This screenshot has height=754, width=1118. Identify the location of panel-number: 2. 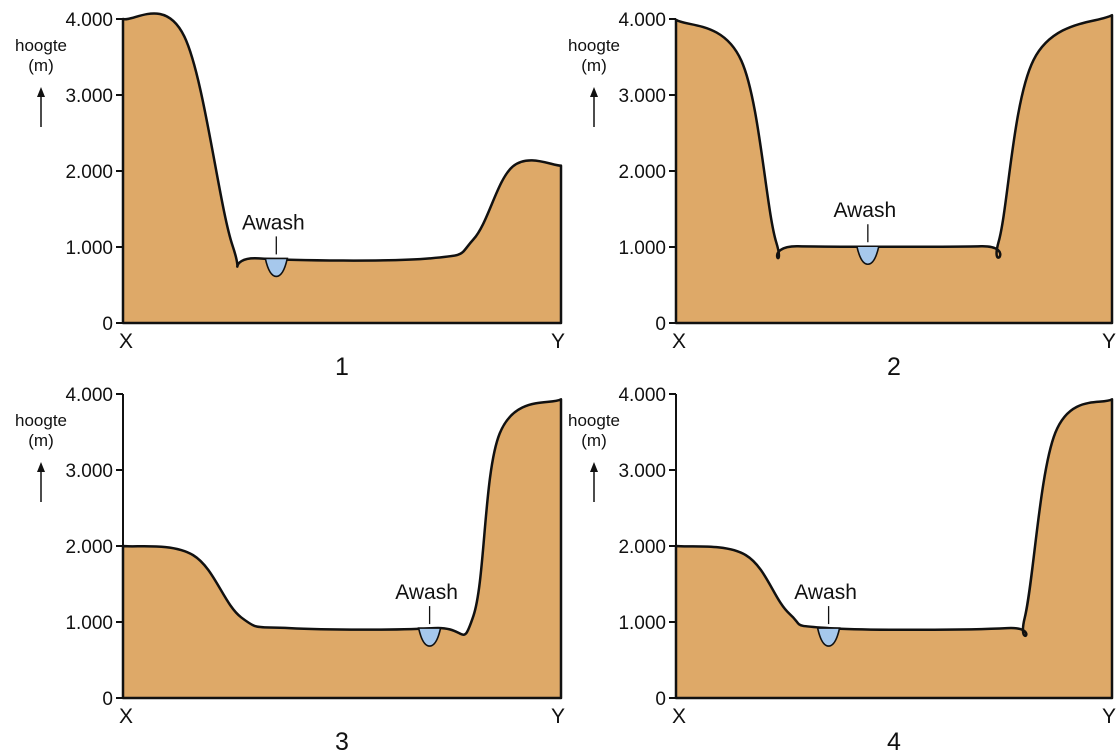
(894, 367).